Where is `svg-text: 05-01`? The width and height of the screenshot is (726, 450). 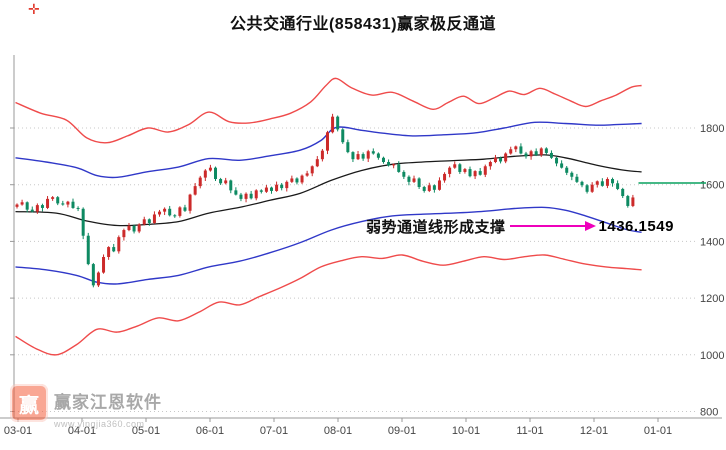
svg-text: 05-01 is located at coordinates (146, 431).